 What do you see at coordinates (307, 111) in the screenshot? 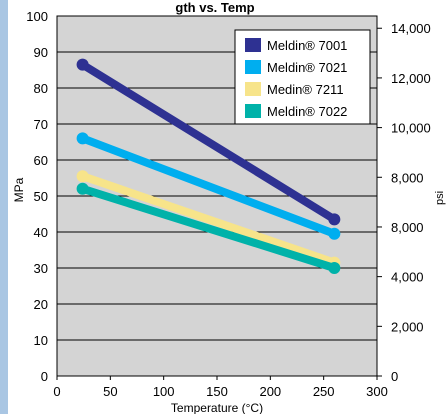
I see `legend-label: Meldin® 7022` at bounding box center [307, 111].